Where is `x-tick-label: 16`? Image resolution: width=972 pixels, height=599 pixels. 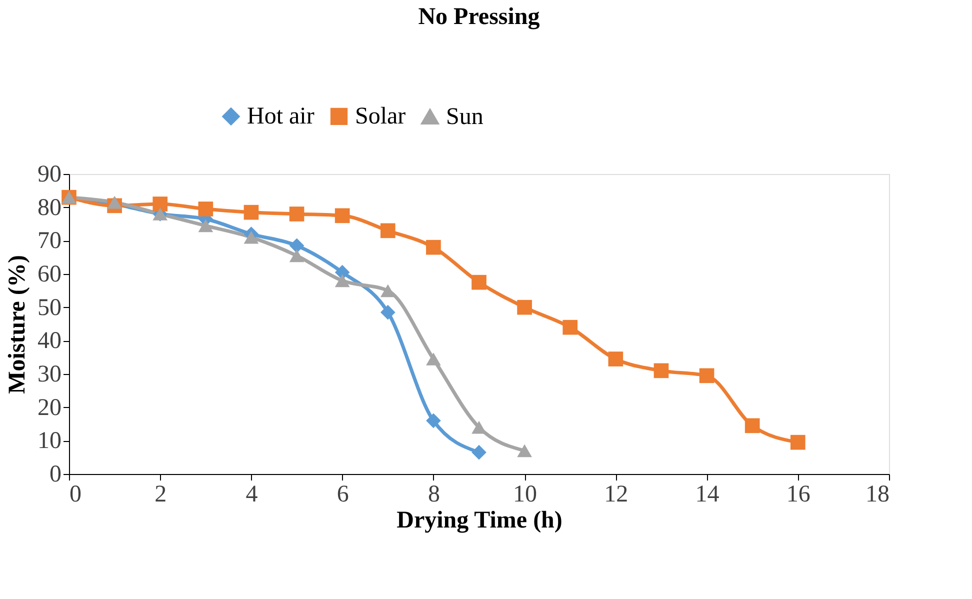
x-tick-label: 16 is located at coordinates (798, 495).